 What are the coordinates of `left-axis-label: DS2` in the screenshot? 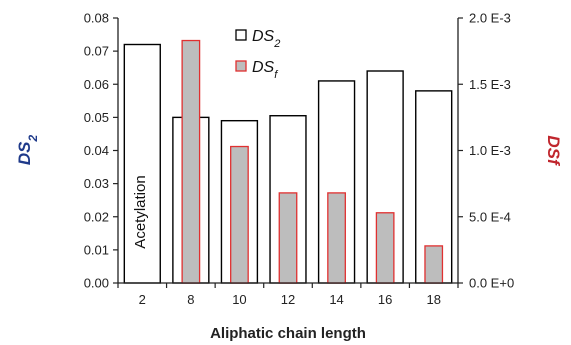 It's located at (27, 150).